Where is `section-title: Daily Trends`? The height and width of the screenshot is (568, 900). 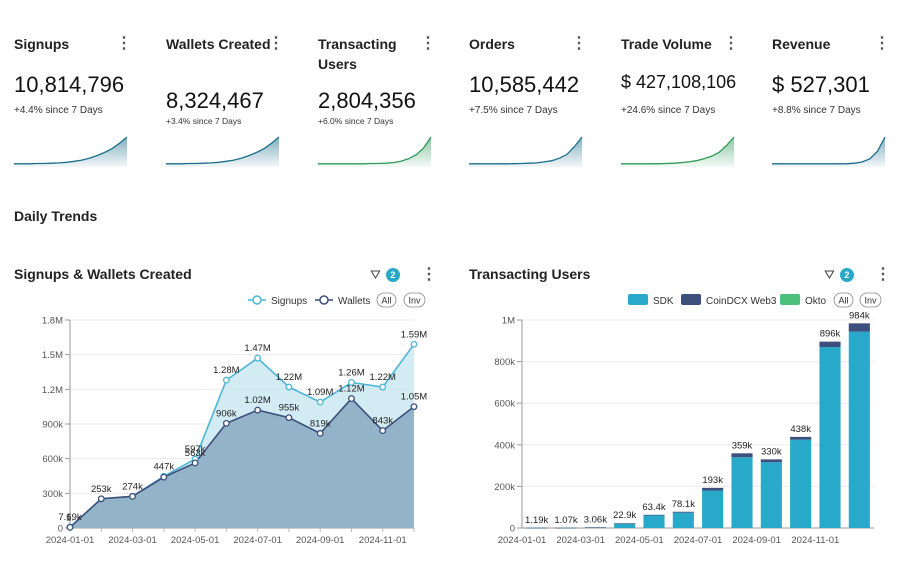
section-title: Daily Trends is located at coordinates (56, 216).